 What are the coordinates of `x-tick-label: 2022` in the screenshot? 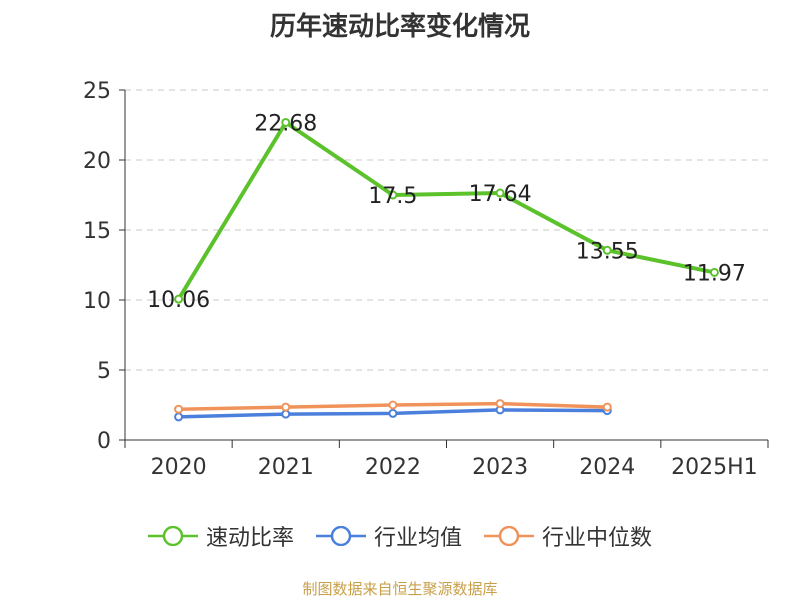 It's located at (393, 467).